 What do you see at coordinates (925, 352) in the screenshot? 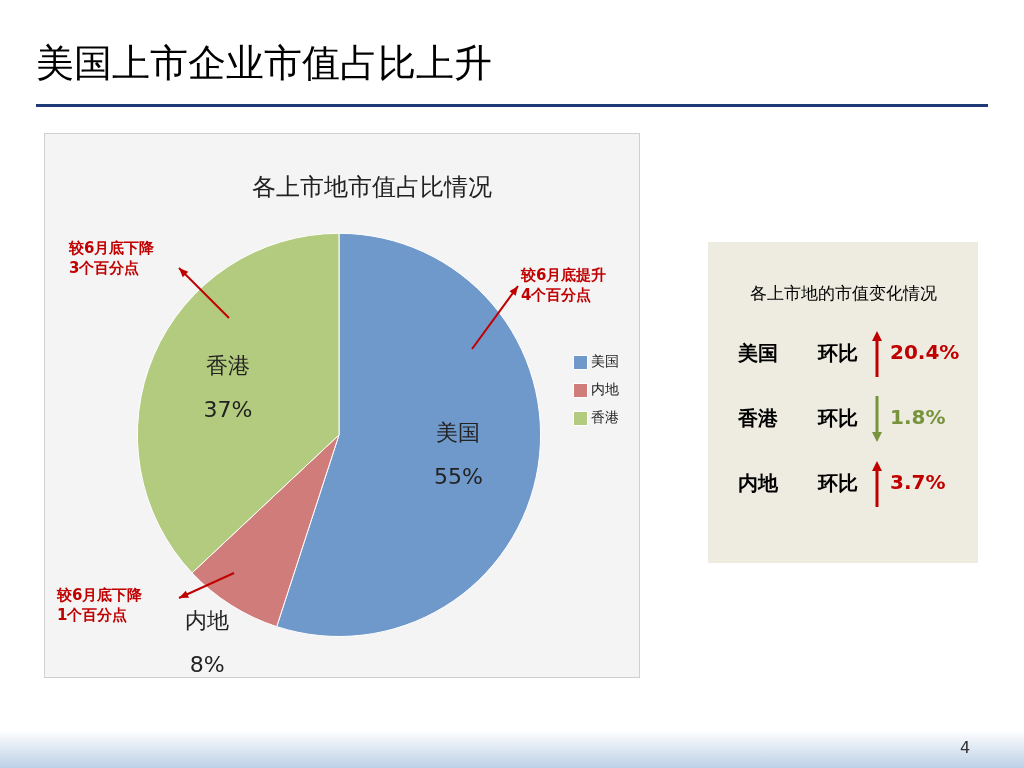
I see `text: 20.4%` at bounding box center [925, 352].